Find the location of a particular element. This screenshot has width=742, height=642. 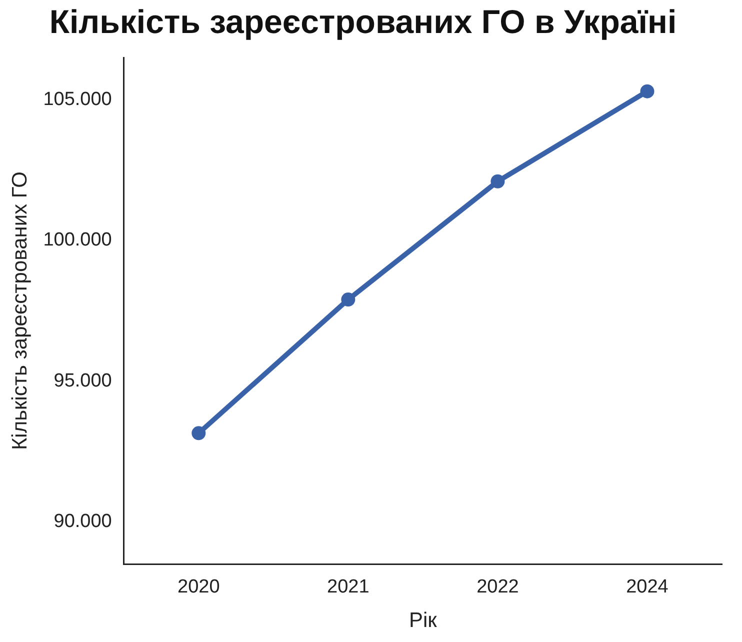

y-tick-label: 105.000 is located at coordinates (77, 99).